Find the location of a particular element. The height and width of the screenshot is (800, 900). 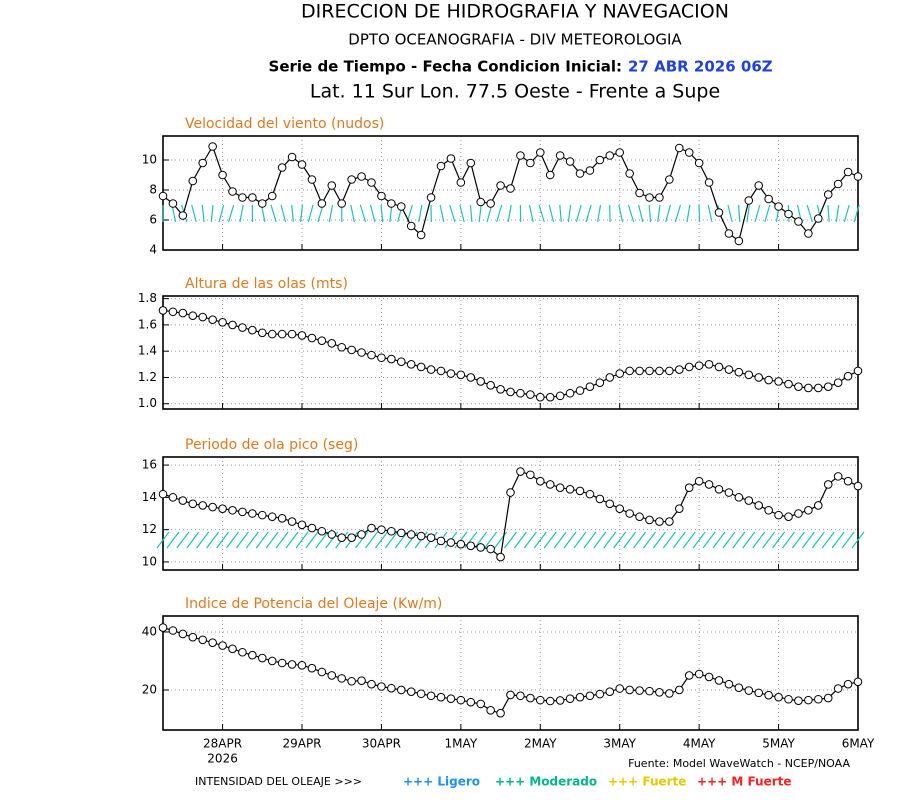

x-tick-label: 6MAY is located at coordinates (858, 744).